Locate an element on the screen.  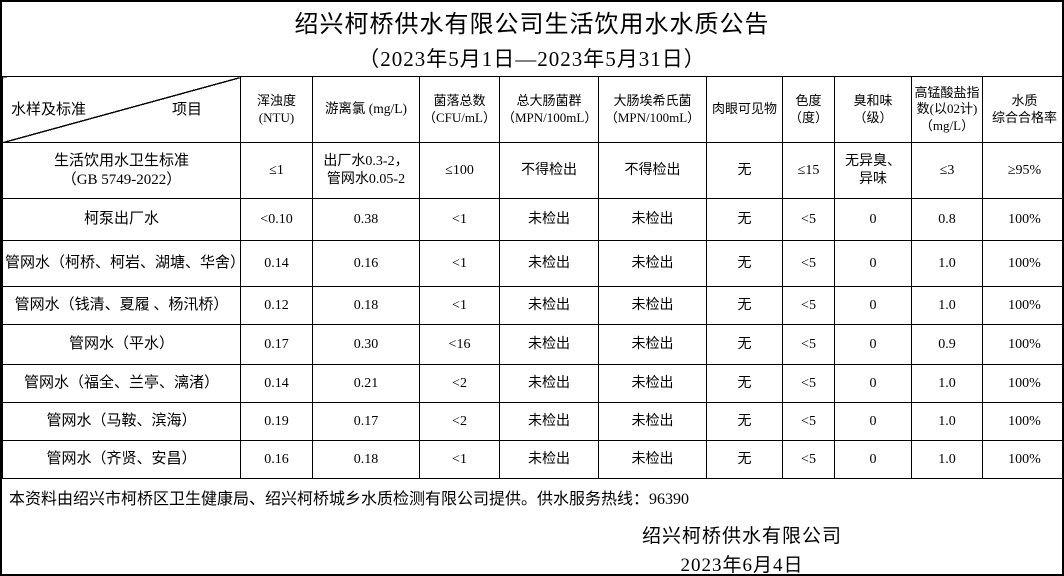
company-signature: 绍兴柯桥供水有限公司 is located at coordinates (741, 536).